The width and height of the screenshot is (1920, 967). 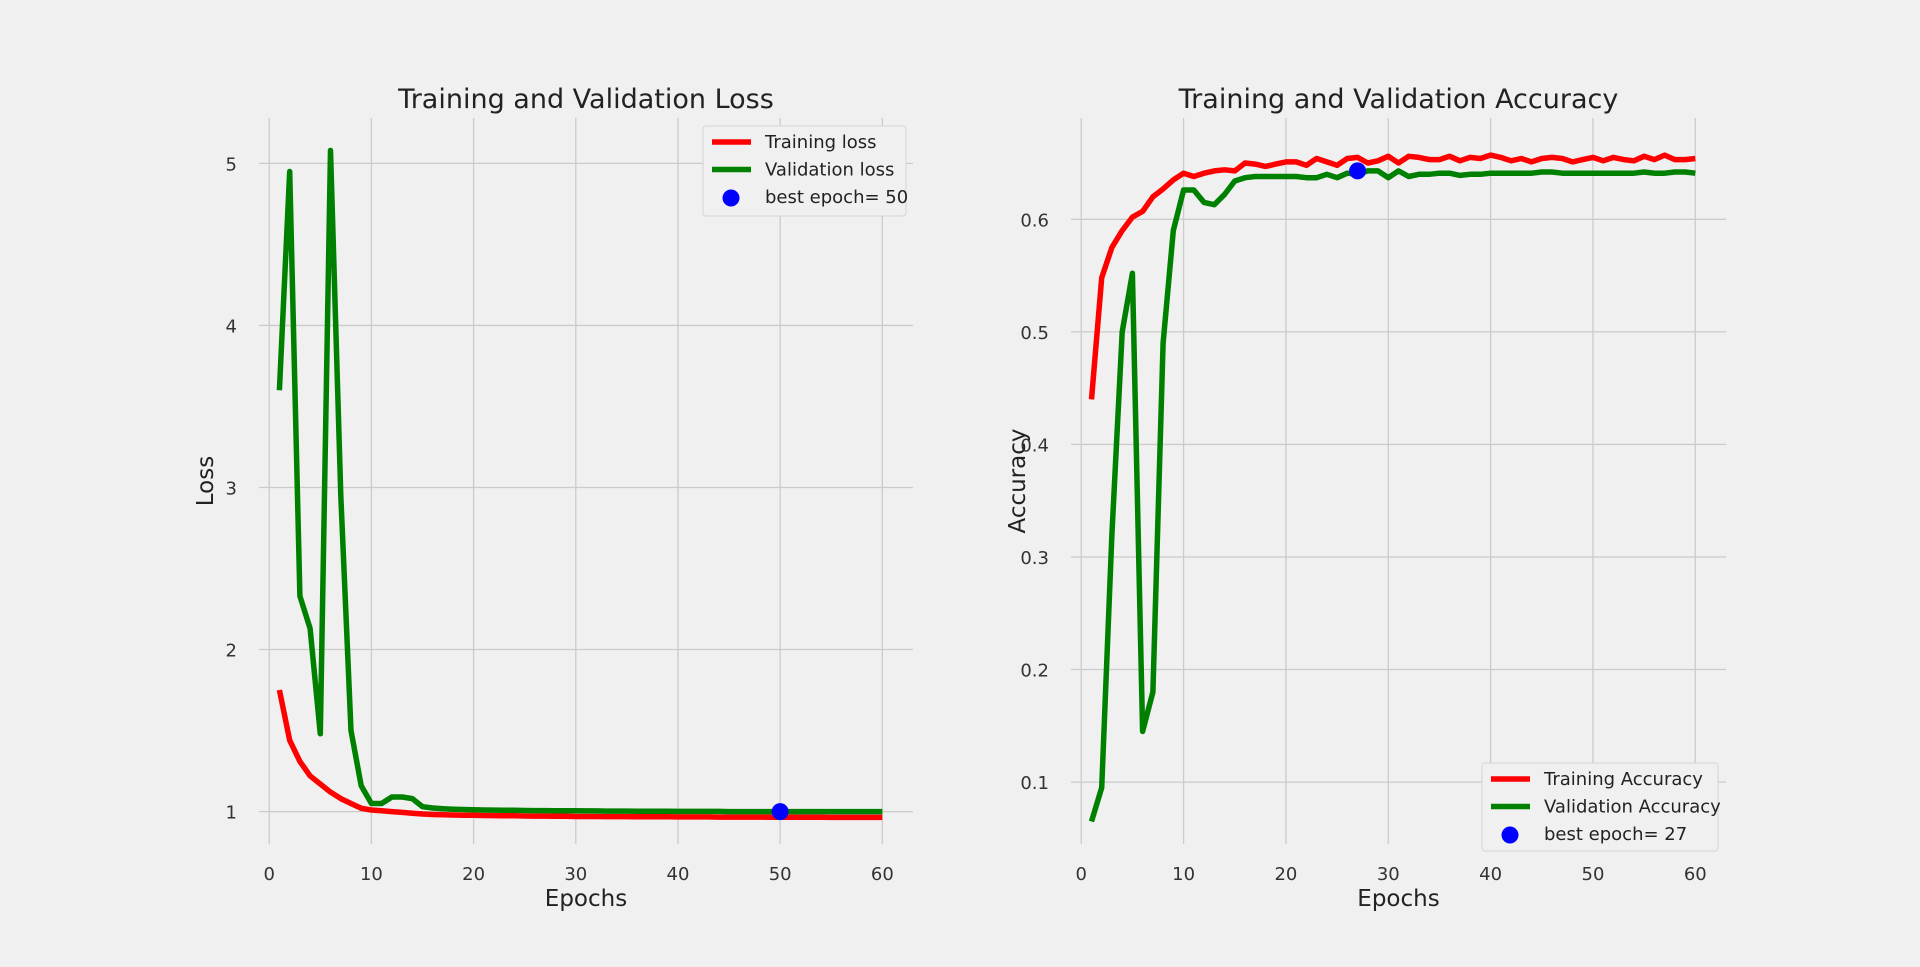 What do you see at coordinates (231, 651) in the screenshot?
I see `y-tick-label: 2` at bounding box center [231, 651].